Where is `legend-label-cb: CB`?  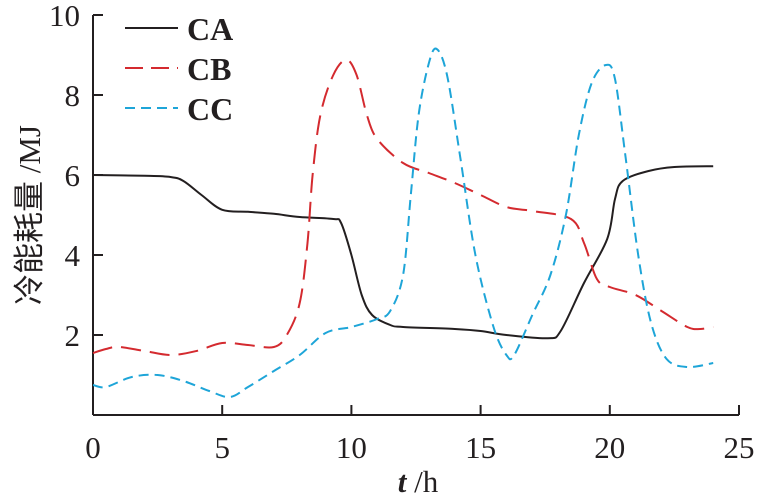 legend-label-cb: CB is located at coordinates (209, 69).